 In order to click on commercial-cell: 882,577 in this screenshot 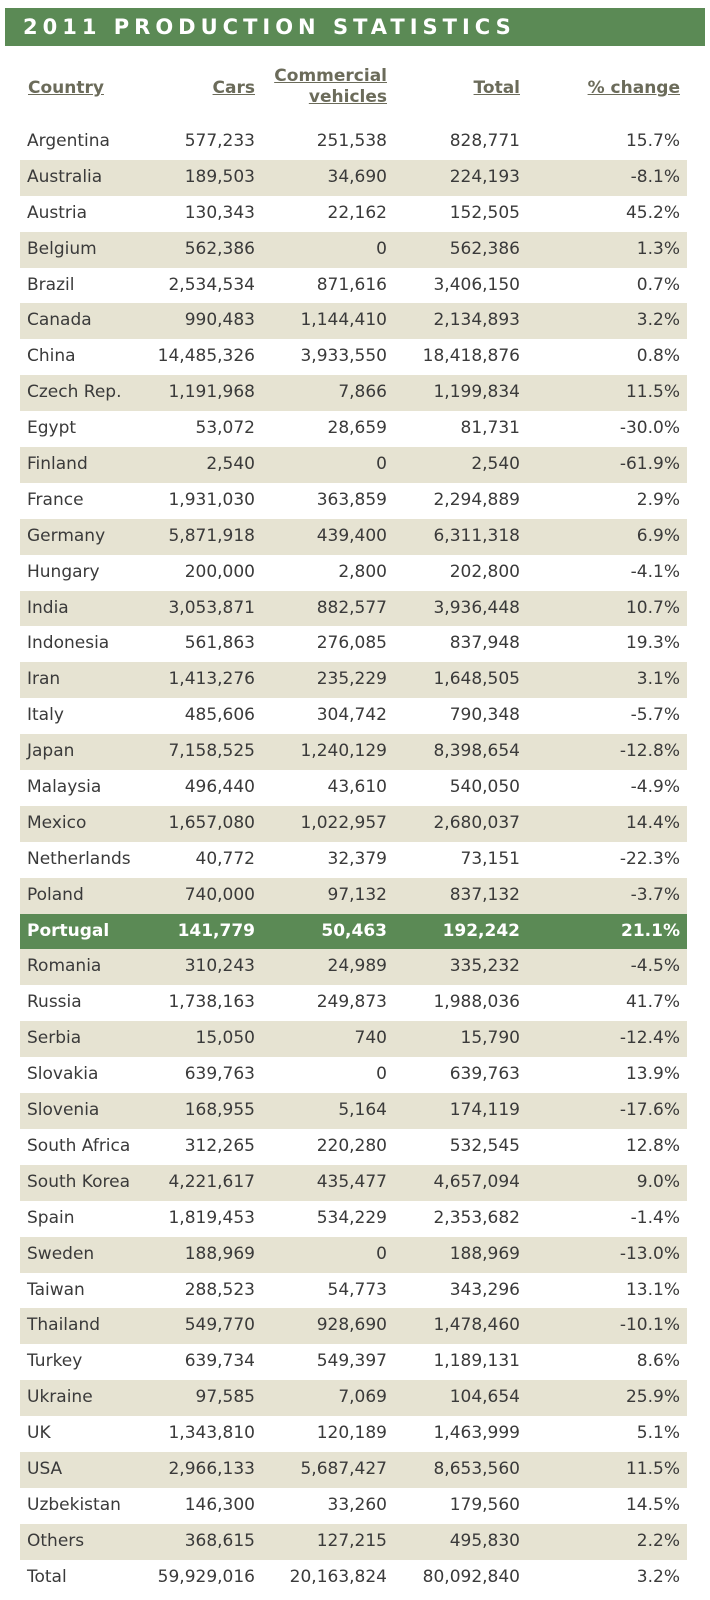, I will do `click(351, 607)`.